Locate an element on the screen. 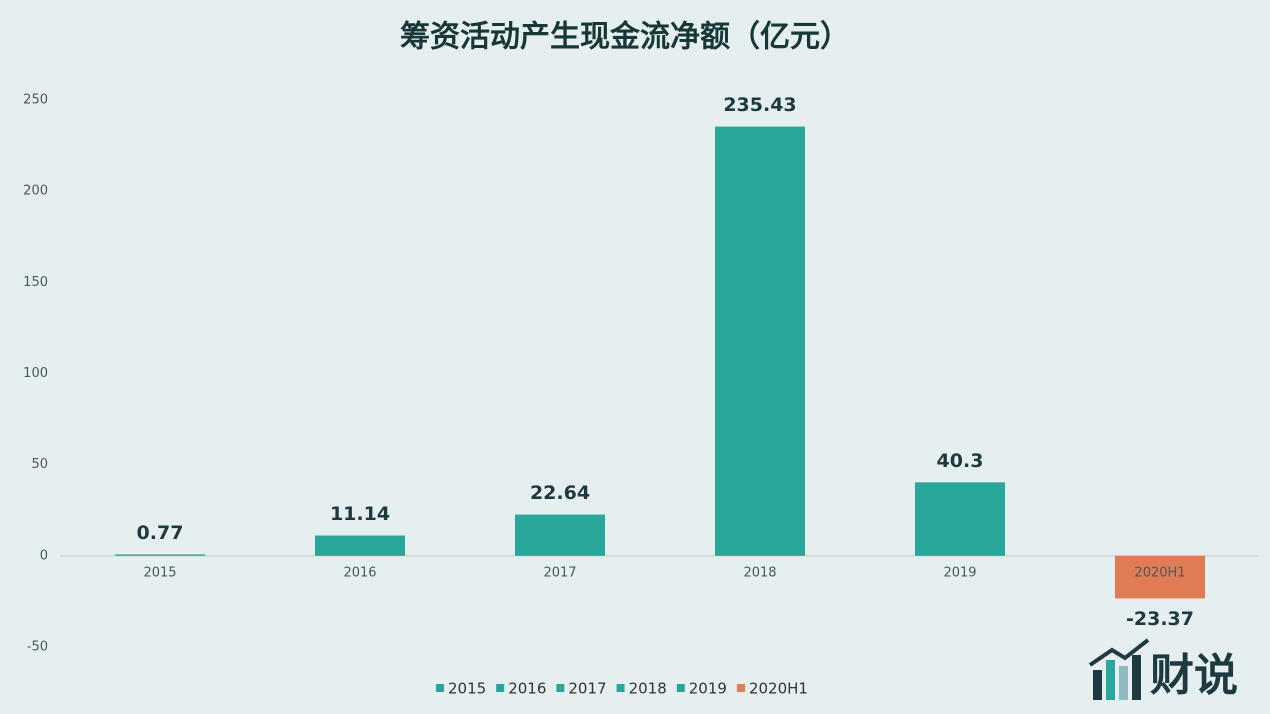 The image size is (1270, 714). value-label: 0.77 is located at coordinates (160, 533).